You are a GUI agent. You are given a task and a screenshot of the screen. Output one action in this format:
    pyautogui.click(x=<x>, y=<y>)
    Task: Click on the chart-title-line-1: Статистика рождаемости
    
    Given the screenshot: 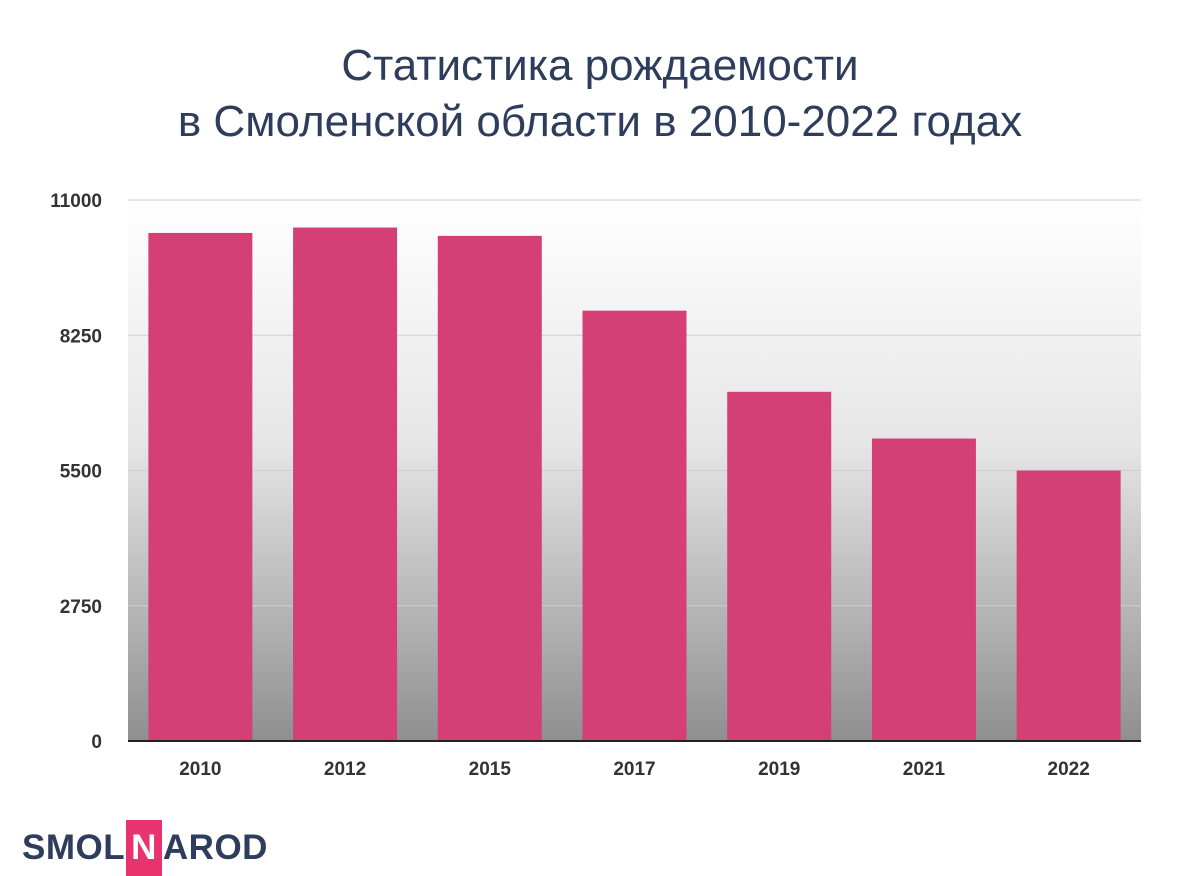 What is the action you would take?
    pyautogui.click(x=600, y=65)
    